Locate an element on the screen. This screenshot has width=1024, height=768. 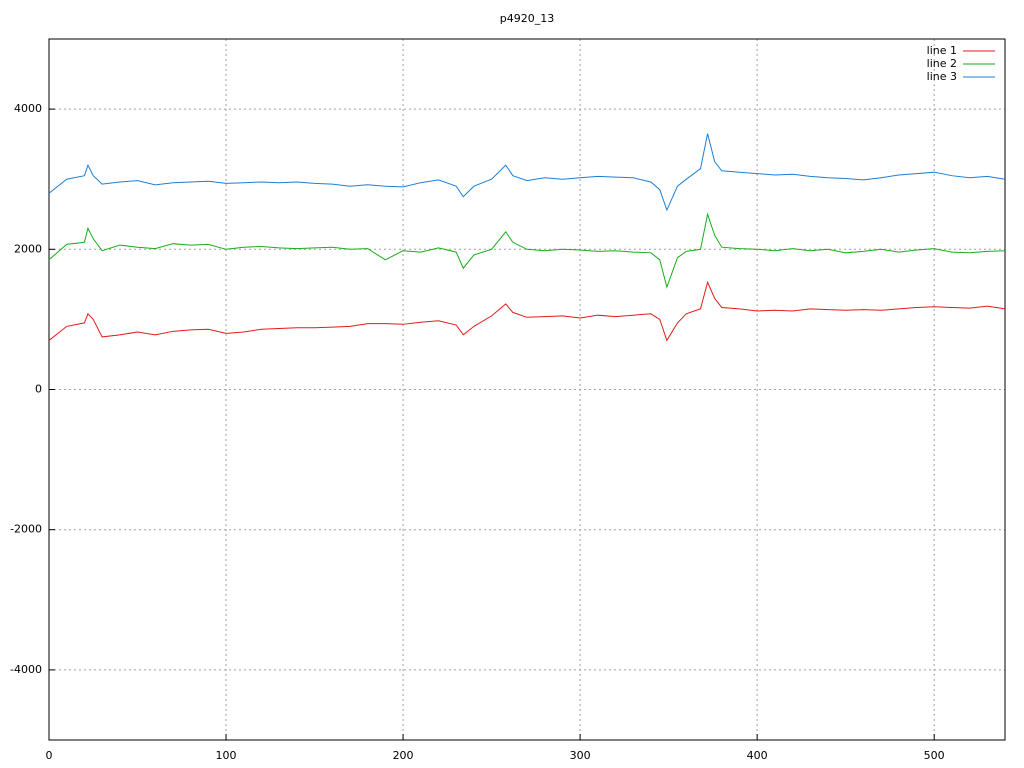
chart-title: p4920_13 is located at coordinates (527, 18).